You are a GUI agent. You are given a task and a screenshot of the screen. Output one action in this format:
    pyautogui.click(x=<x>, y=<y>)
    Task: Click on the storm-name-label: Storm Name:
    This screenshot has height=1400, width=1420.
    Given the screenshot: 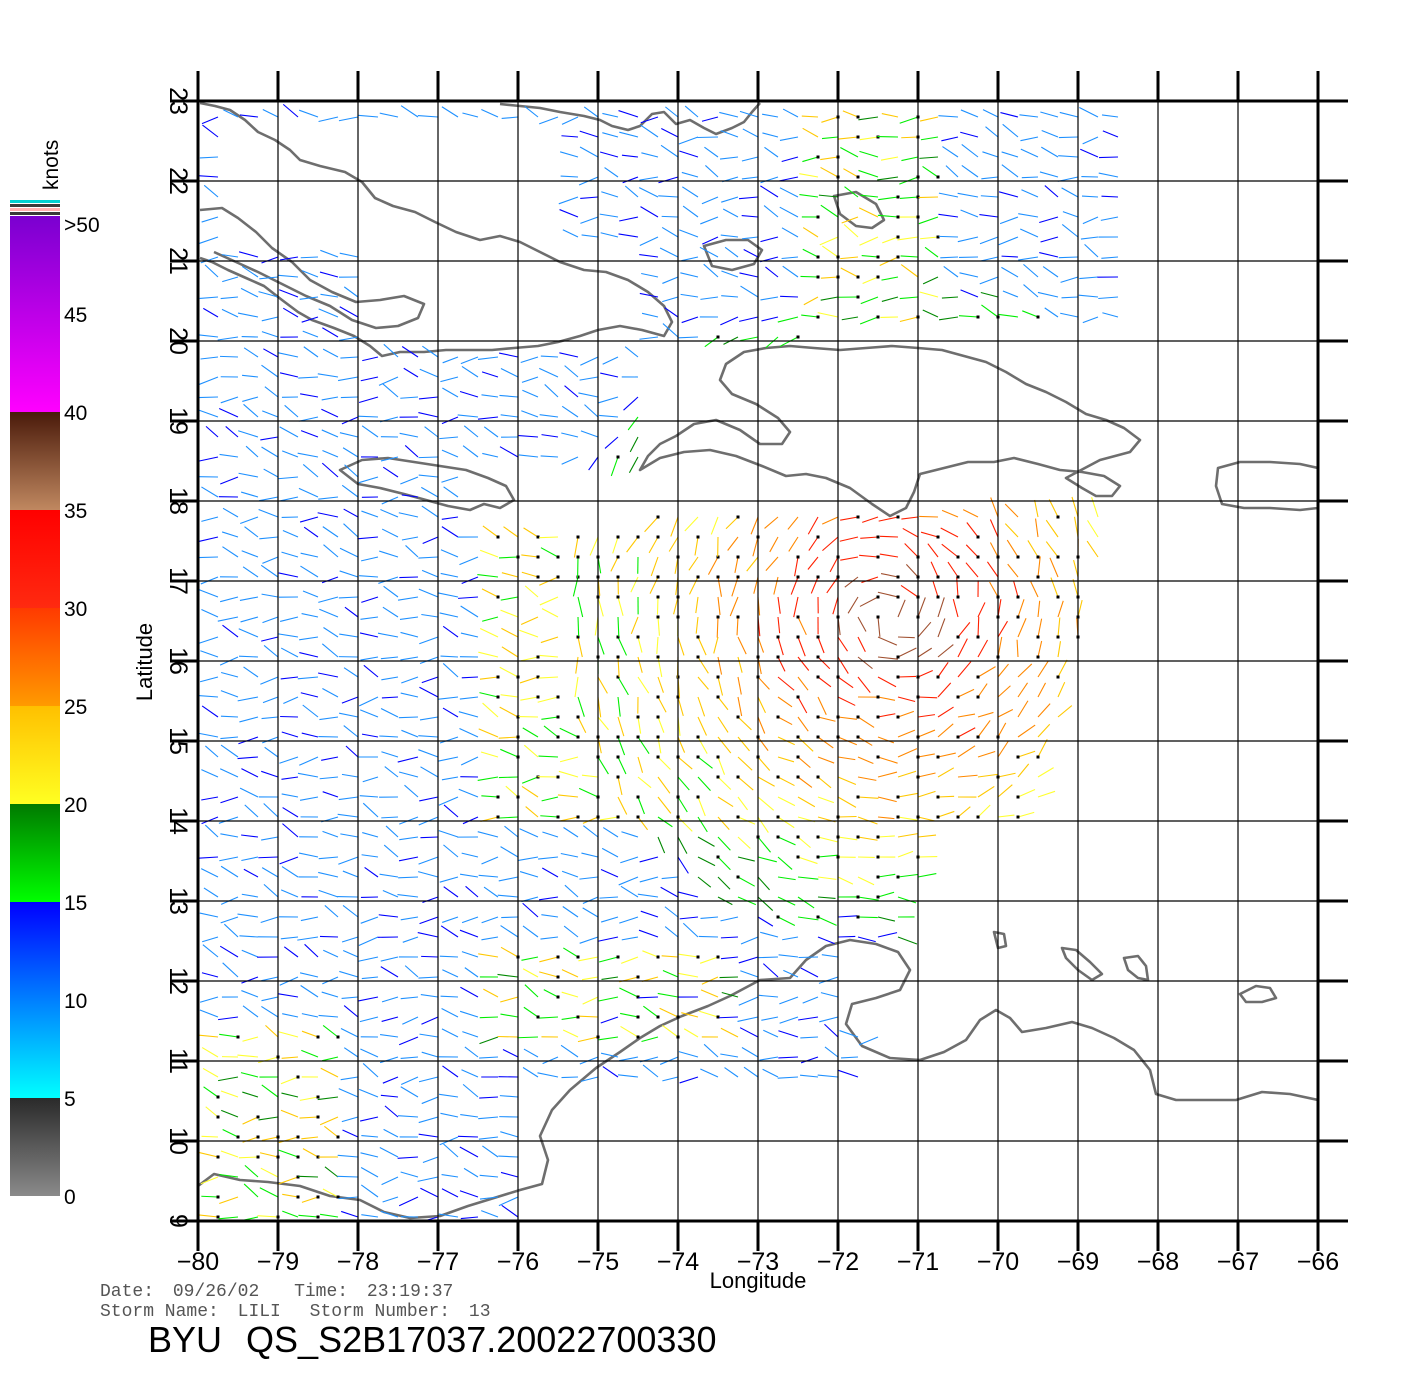 What is the action you would take?
    pyautogui.click(x=159, y=1312)
    